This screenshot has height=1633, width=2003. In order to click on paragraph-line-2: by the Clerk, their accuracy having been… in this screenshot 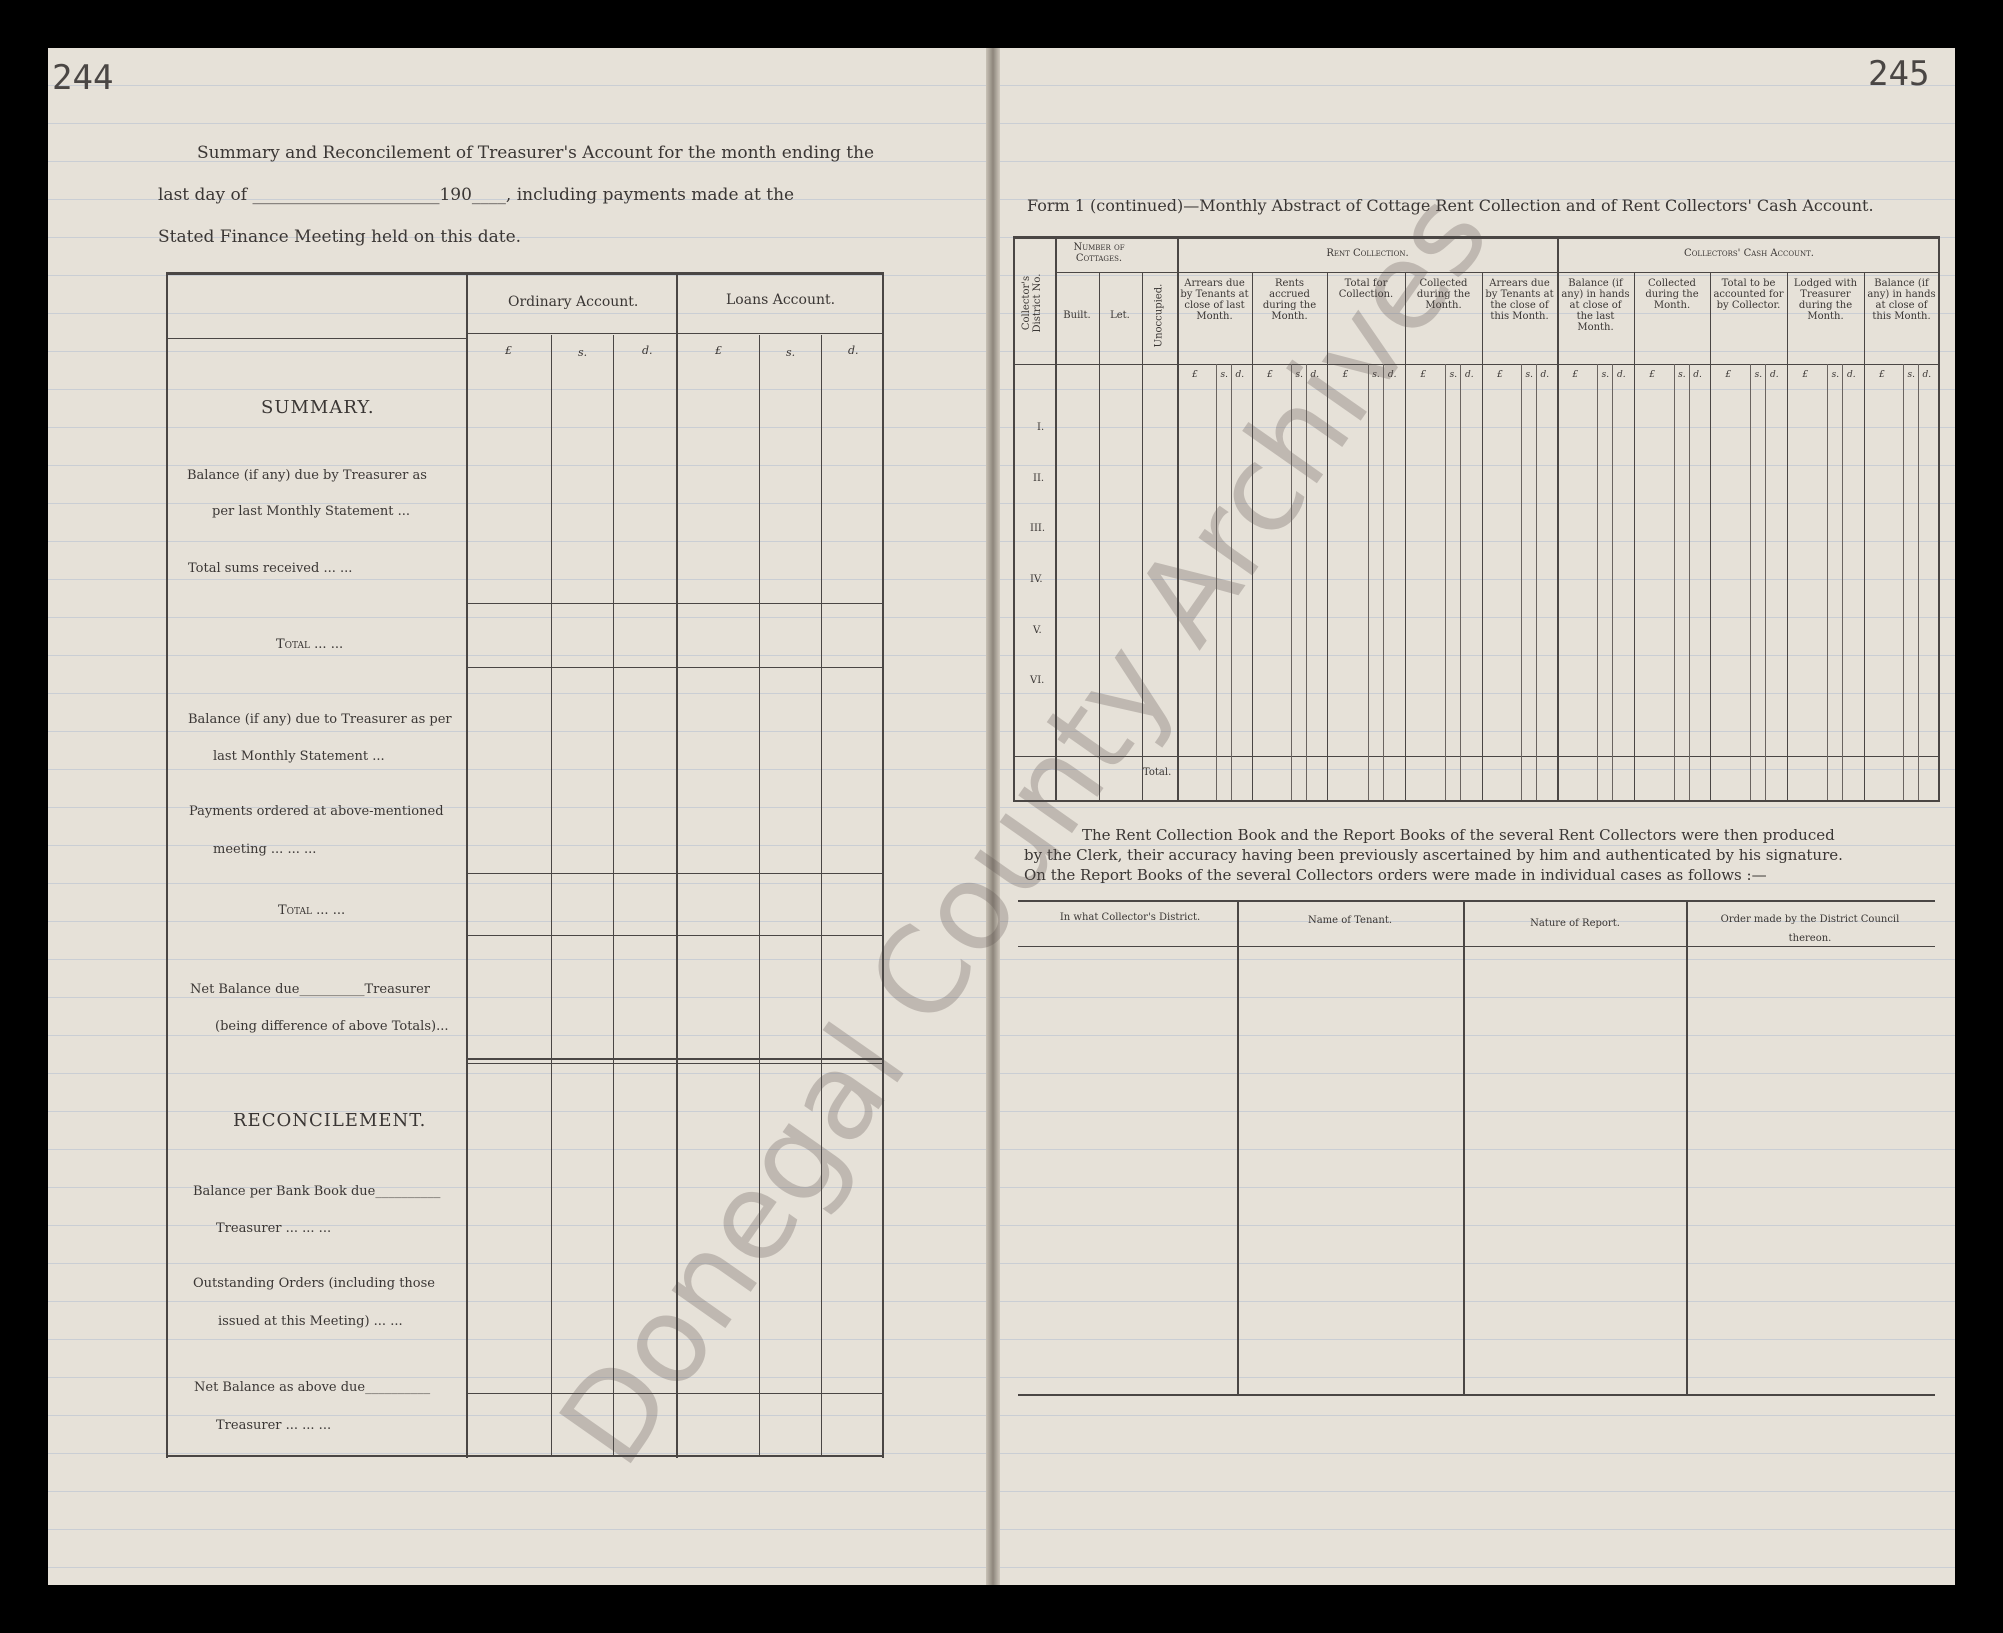, I will do `click(1433, 855)`.